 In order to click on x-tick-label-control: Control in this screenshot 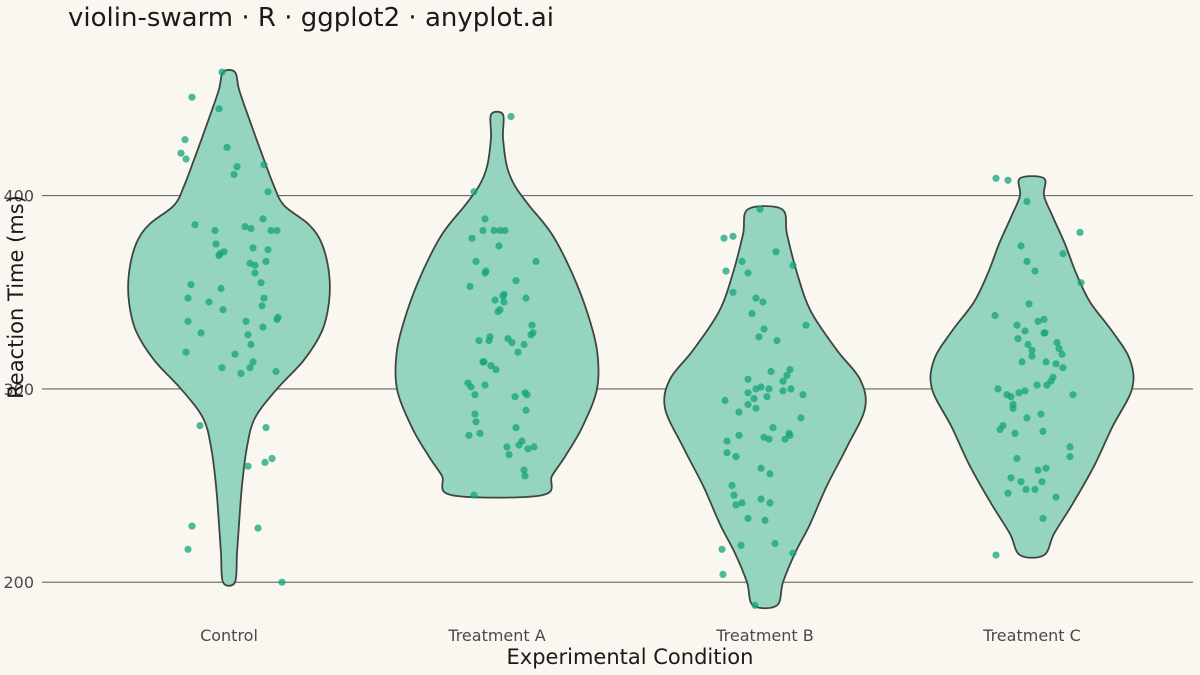, I will do `click(229, 635)`.